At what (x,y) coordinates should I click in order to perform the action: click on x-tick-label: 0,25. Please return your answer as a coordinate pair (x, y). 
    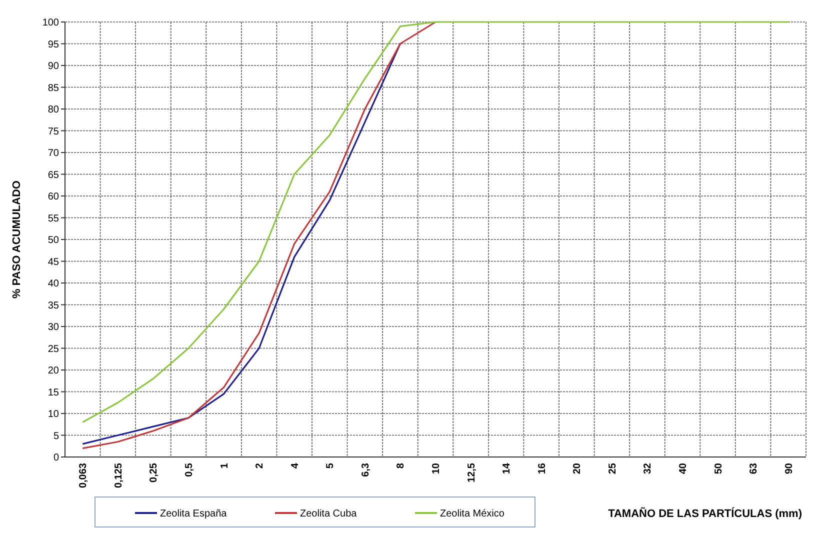
    Looking at the image, I should click on (154, 472).